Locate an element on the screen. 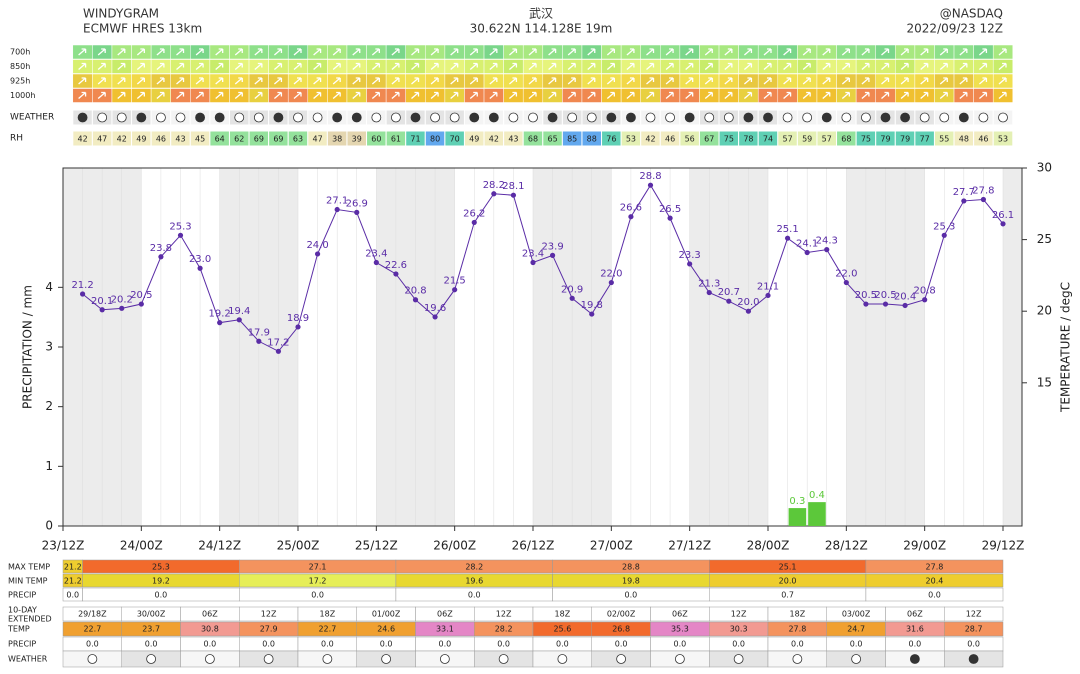  table-value: 25.1 is located at coordinates (788, 567).